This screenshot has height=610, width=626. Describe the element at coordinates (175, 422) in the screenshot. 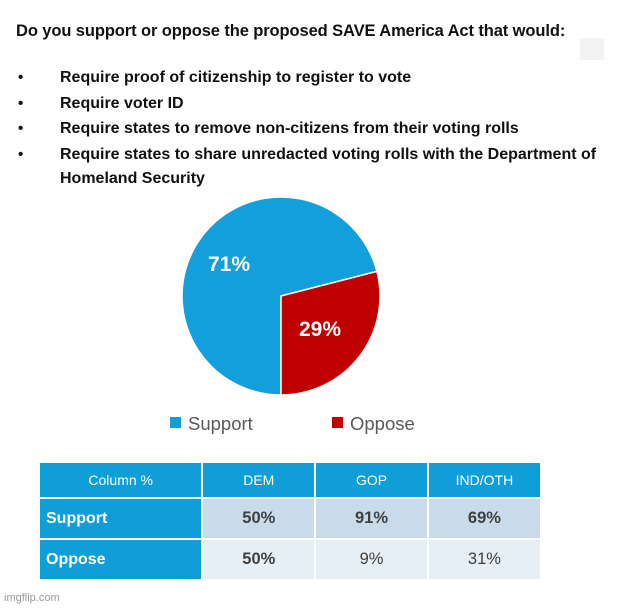

I see `legend-swatch-support` at that location.